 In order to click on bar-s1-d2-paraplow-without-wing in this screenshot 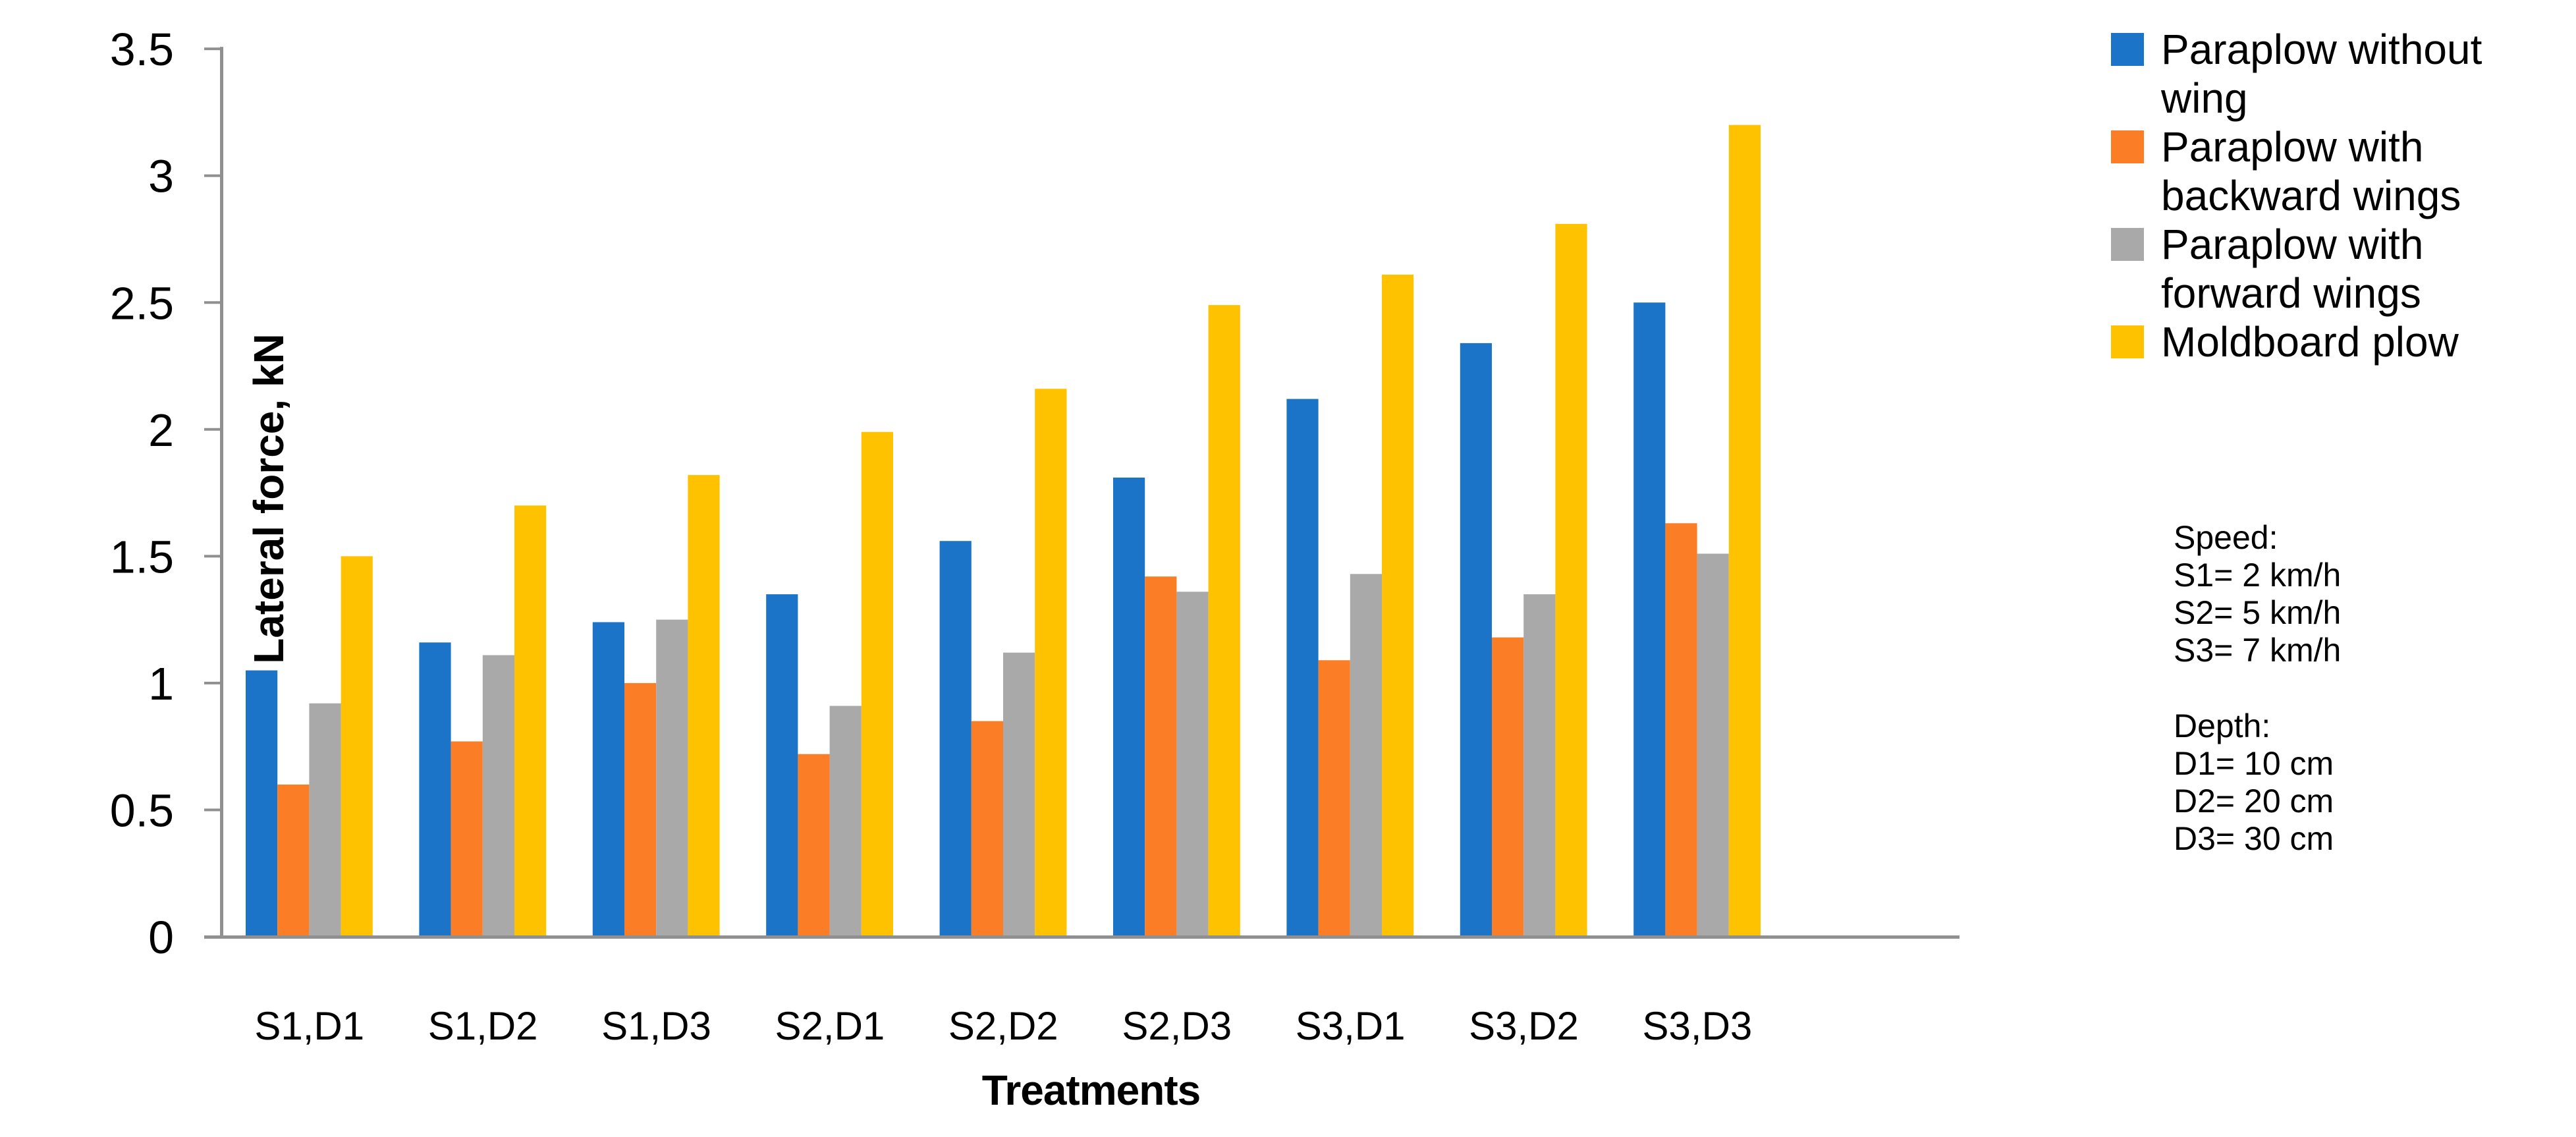, I will do `click(435, 789)`.